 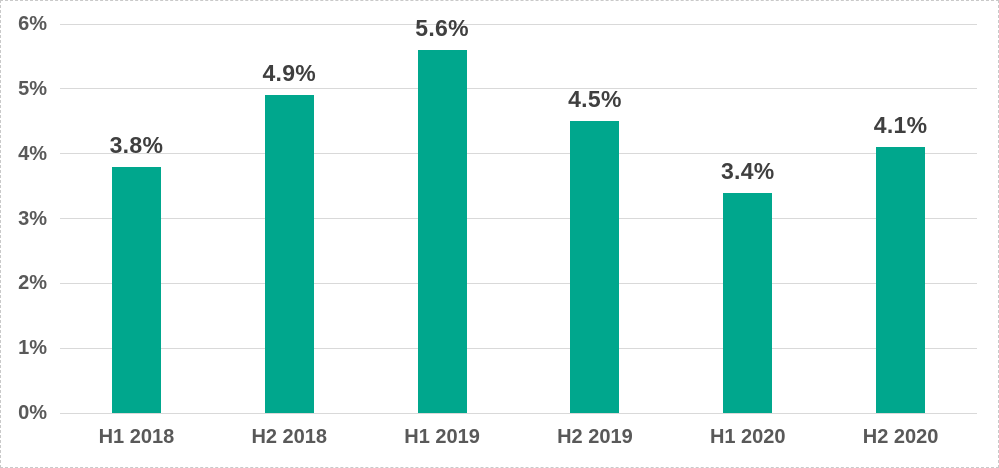 What do you see at coordinates (747, 170) in the screenshot?
I see `data-label: 3.4%` at bounding box center [747, 170].